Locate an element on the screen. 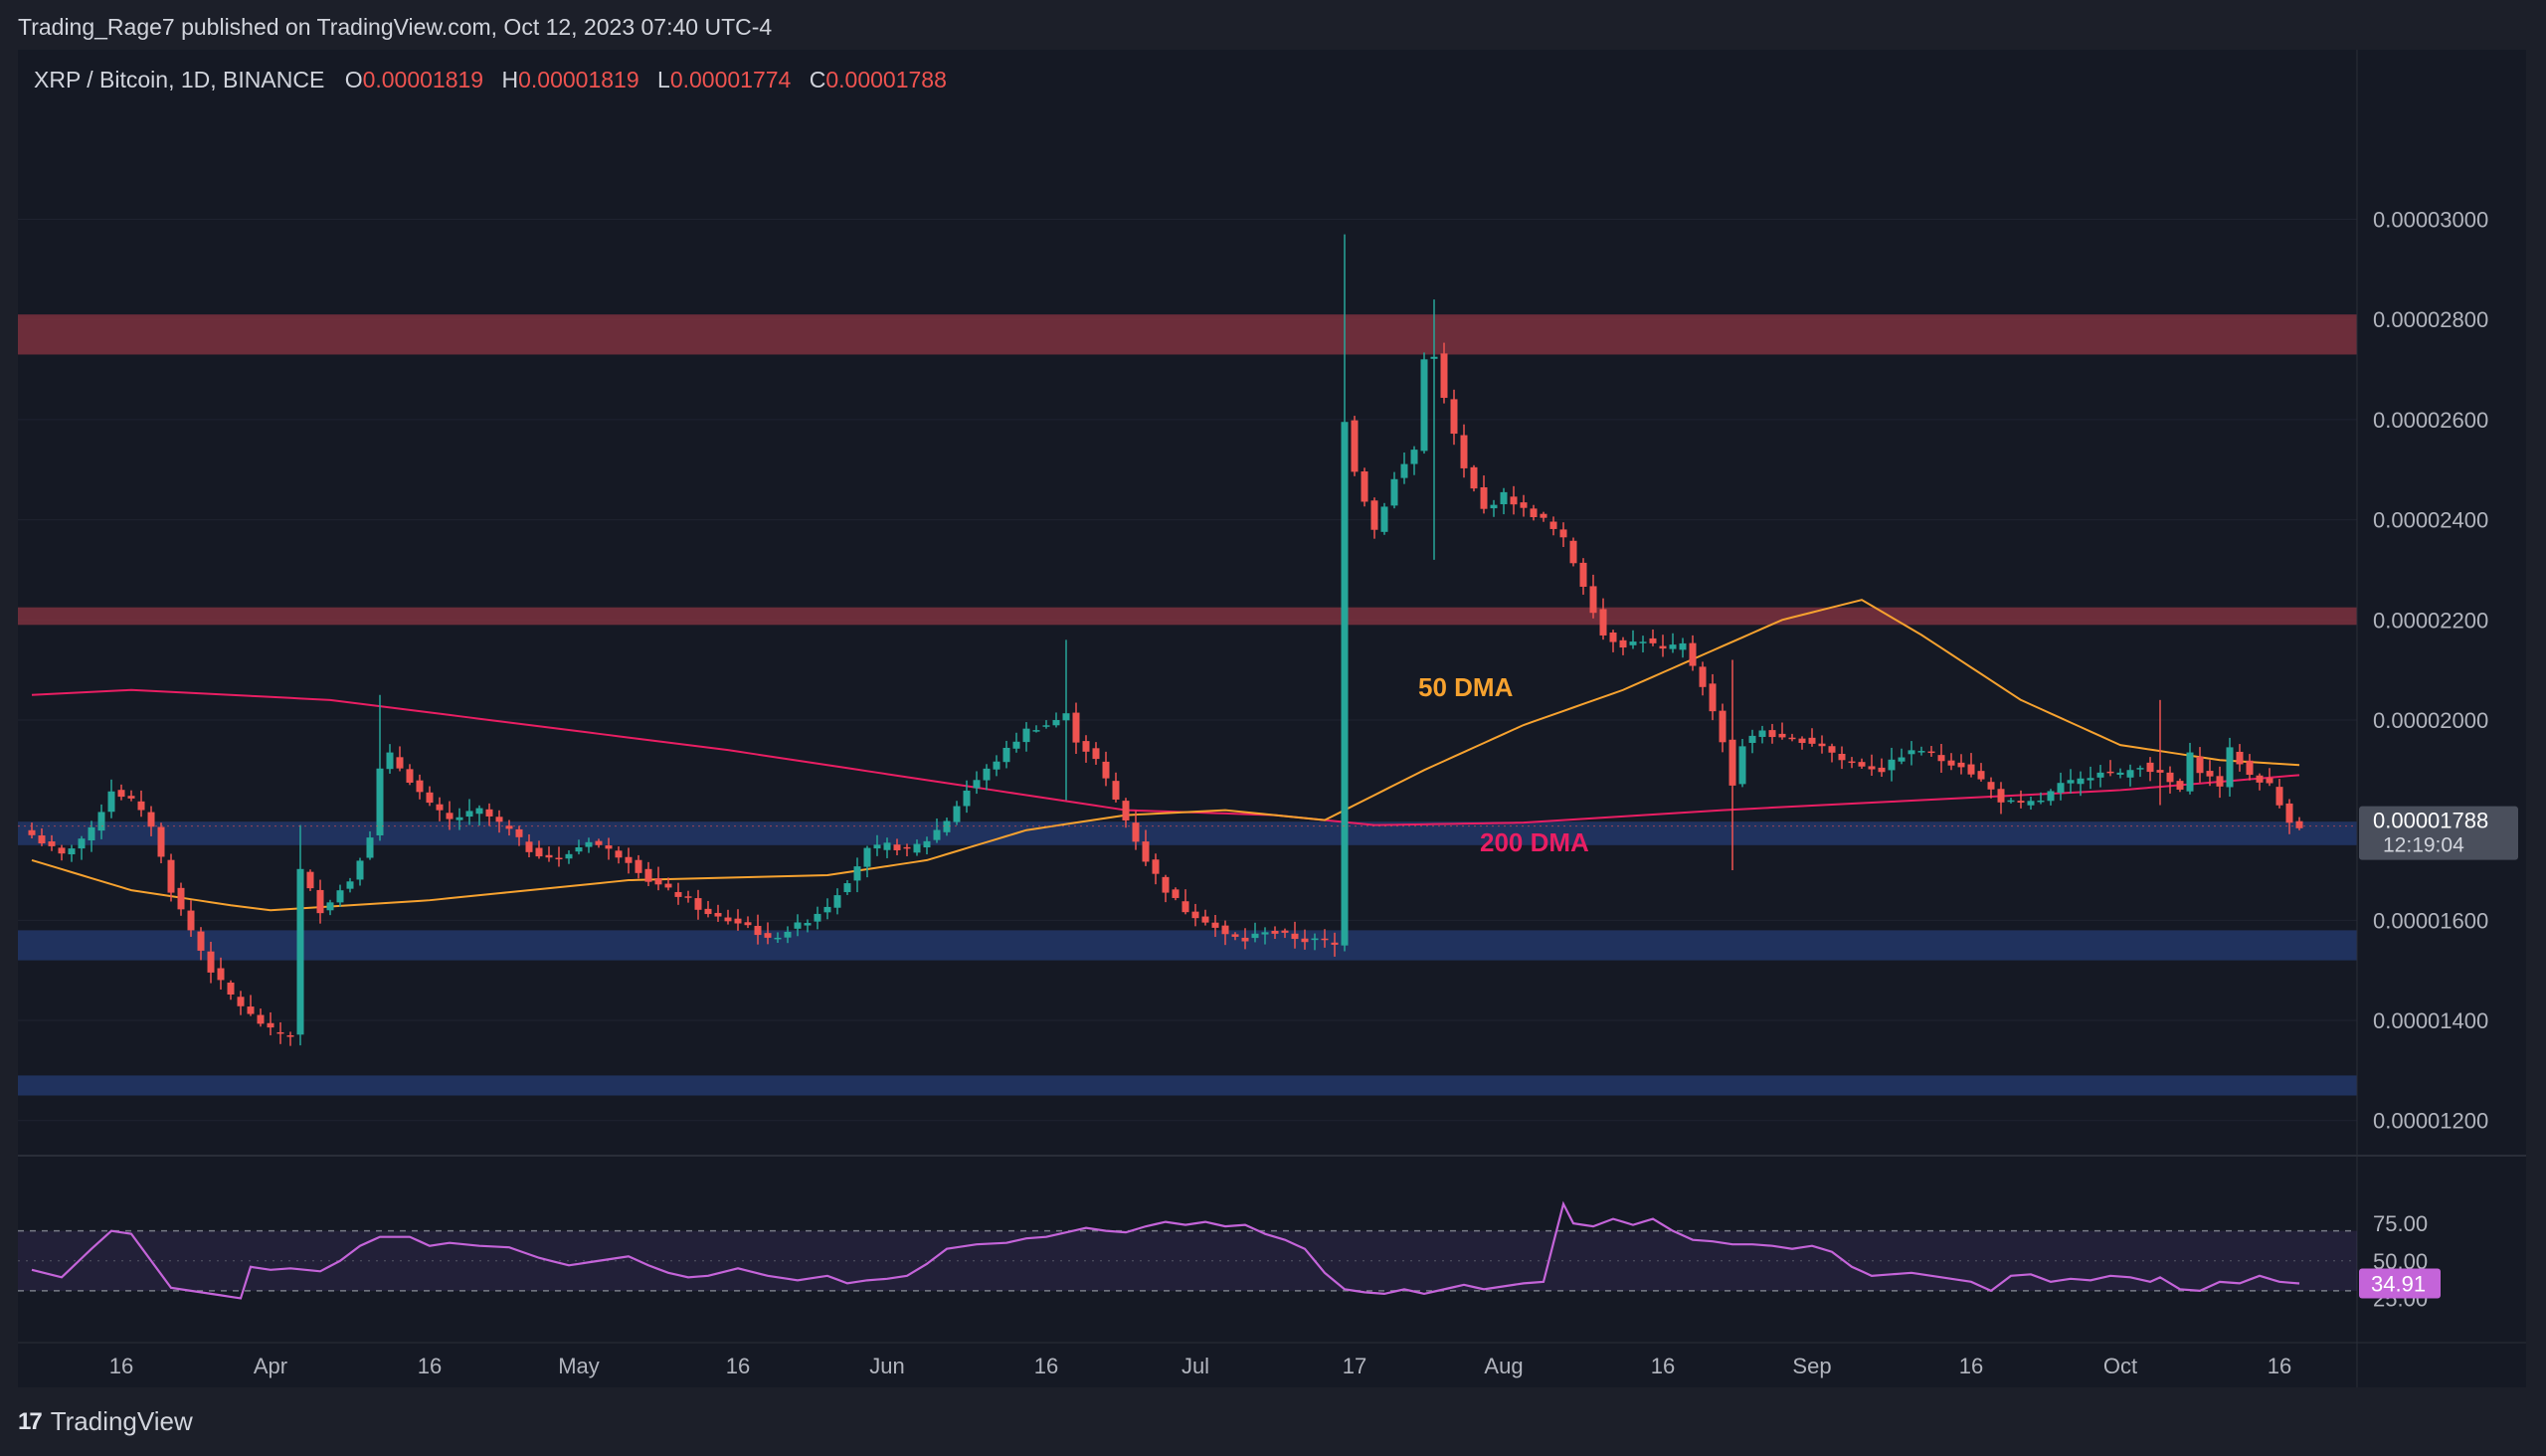 The width and height of the screenshot is (2546, 1456). time-tick-label: Jul is located at coordinates (1195, 1366).